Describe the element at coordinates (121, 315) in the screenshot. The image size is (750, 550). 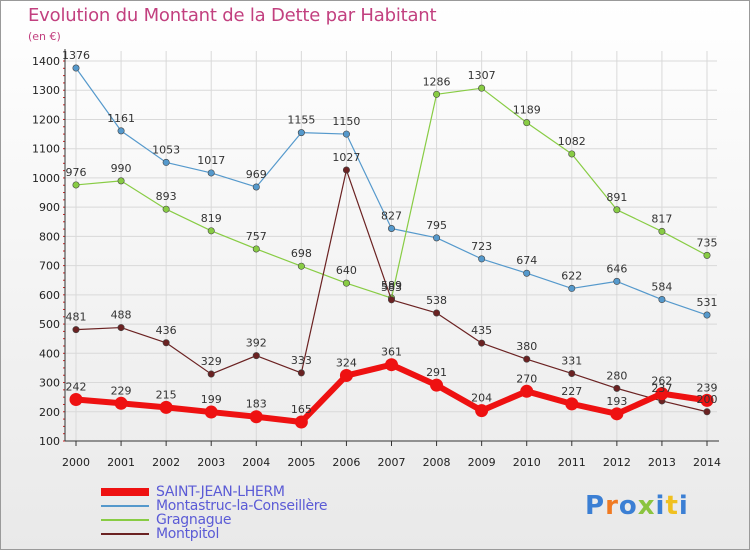
I see `data-label: 488` at that location.